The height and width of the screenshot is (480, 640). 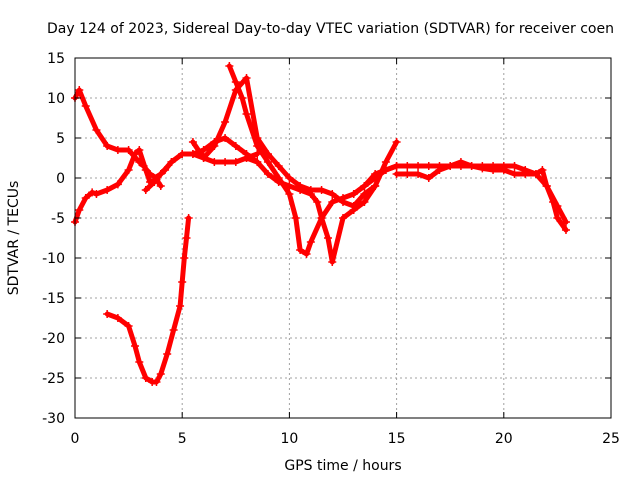 I want to click on y-tick-label: 15, so click(x=56, y=59).